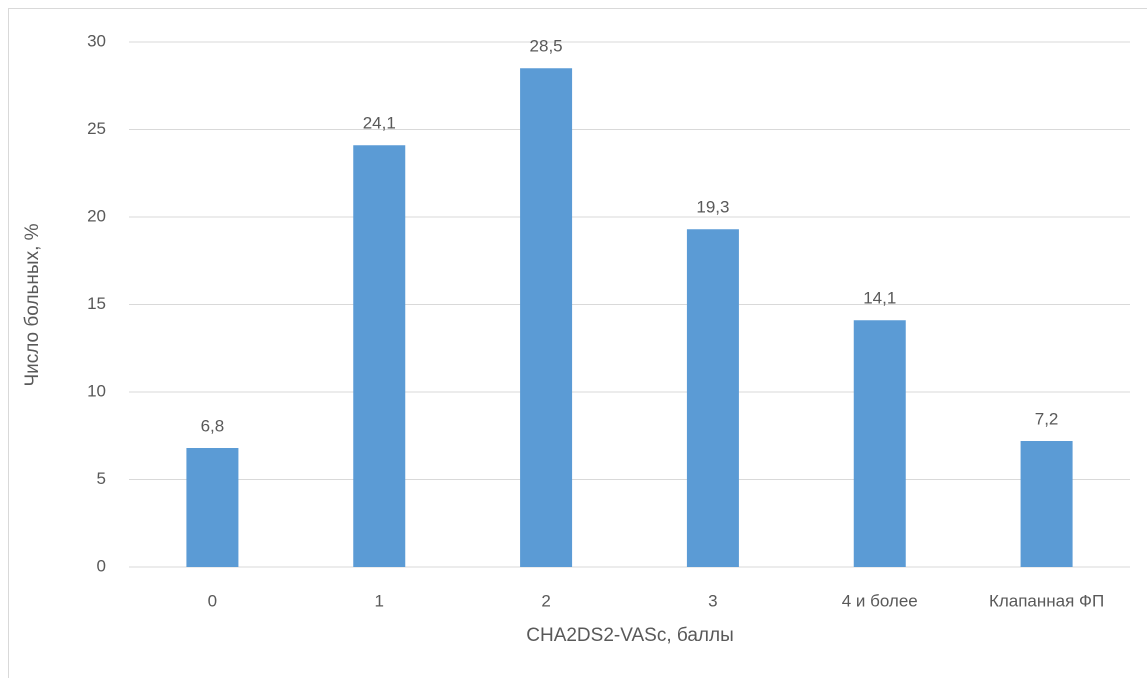  I want to click on x-tick-label: Клапанная ФП, so click(1046, 600).